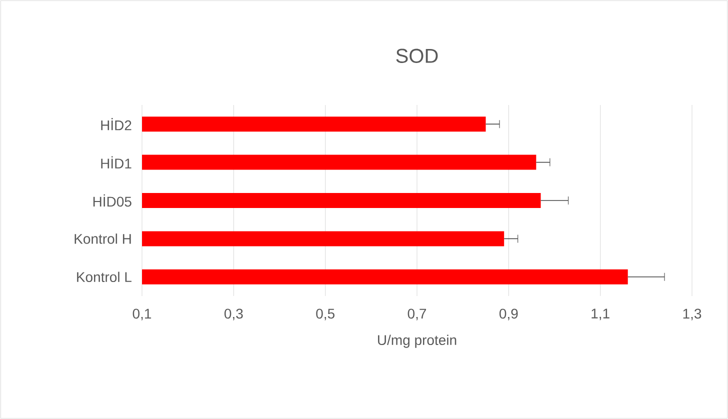 The height and width of the screenshot is (419, 728). I want to click on x-tick-label: 1,1, so click(601, 314).